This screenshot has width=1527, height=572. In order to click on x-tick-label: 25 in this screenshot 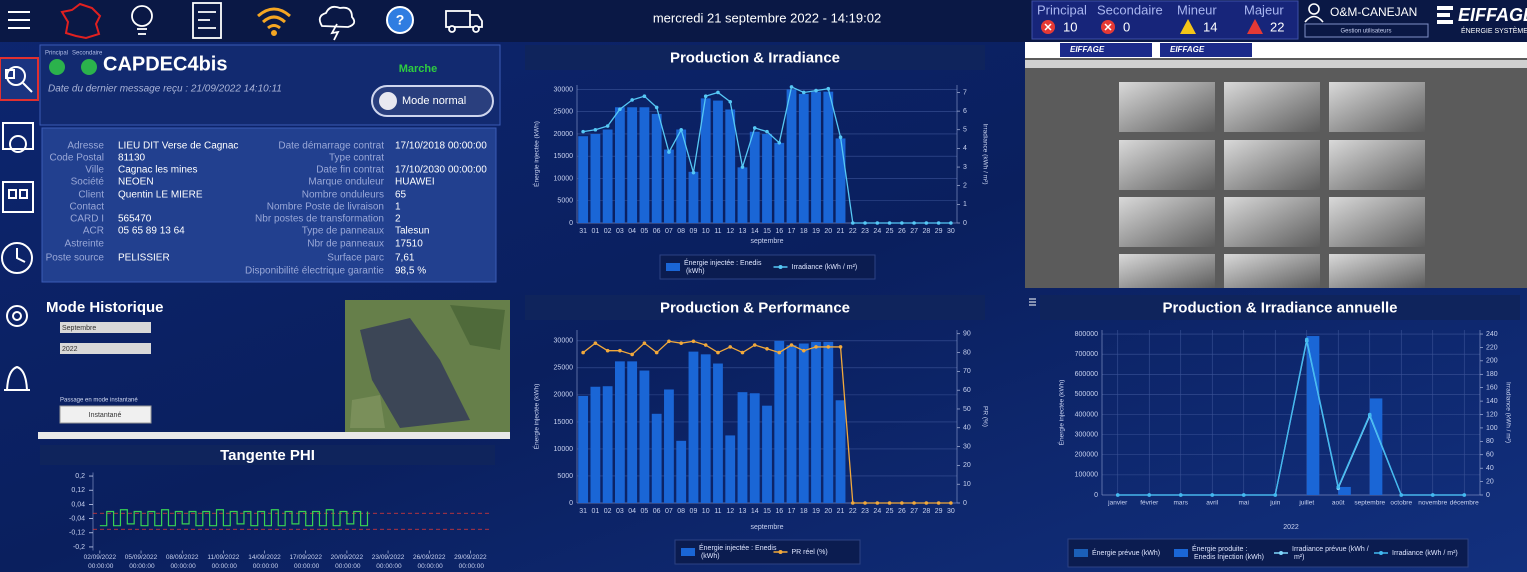, I will do `click(890, 231)`.